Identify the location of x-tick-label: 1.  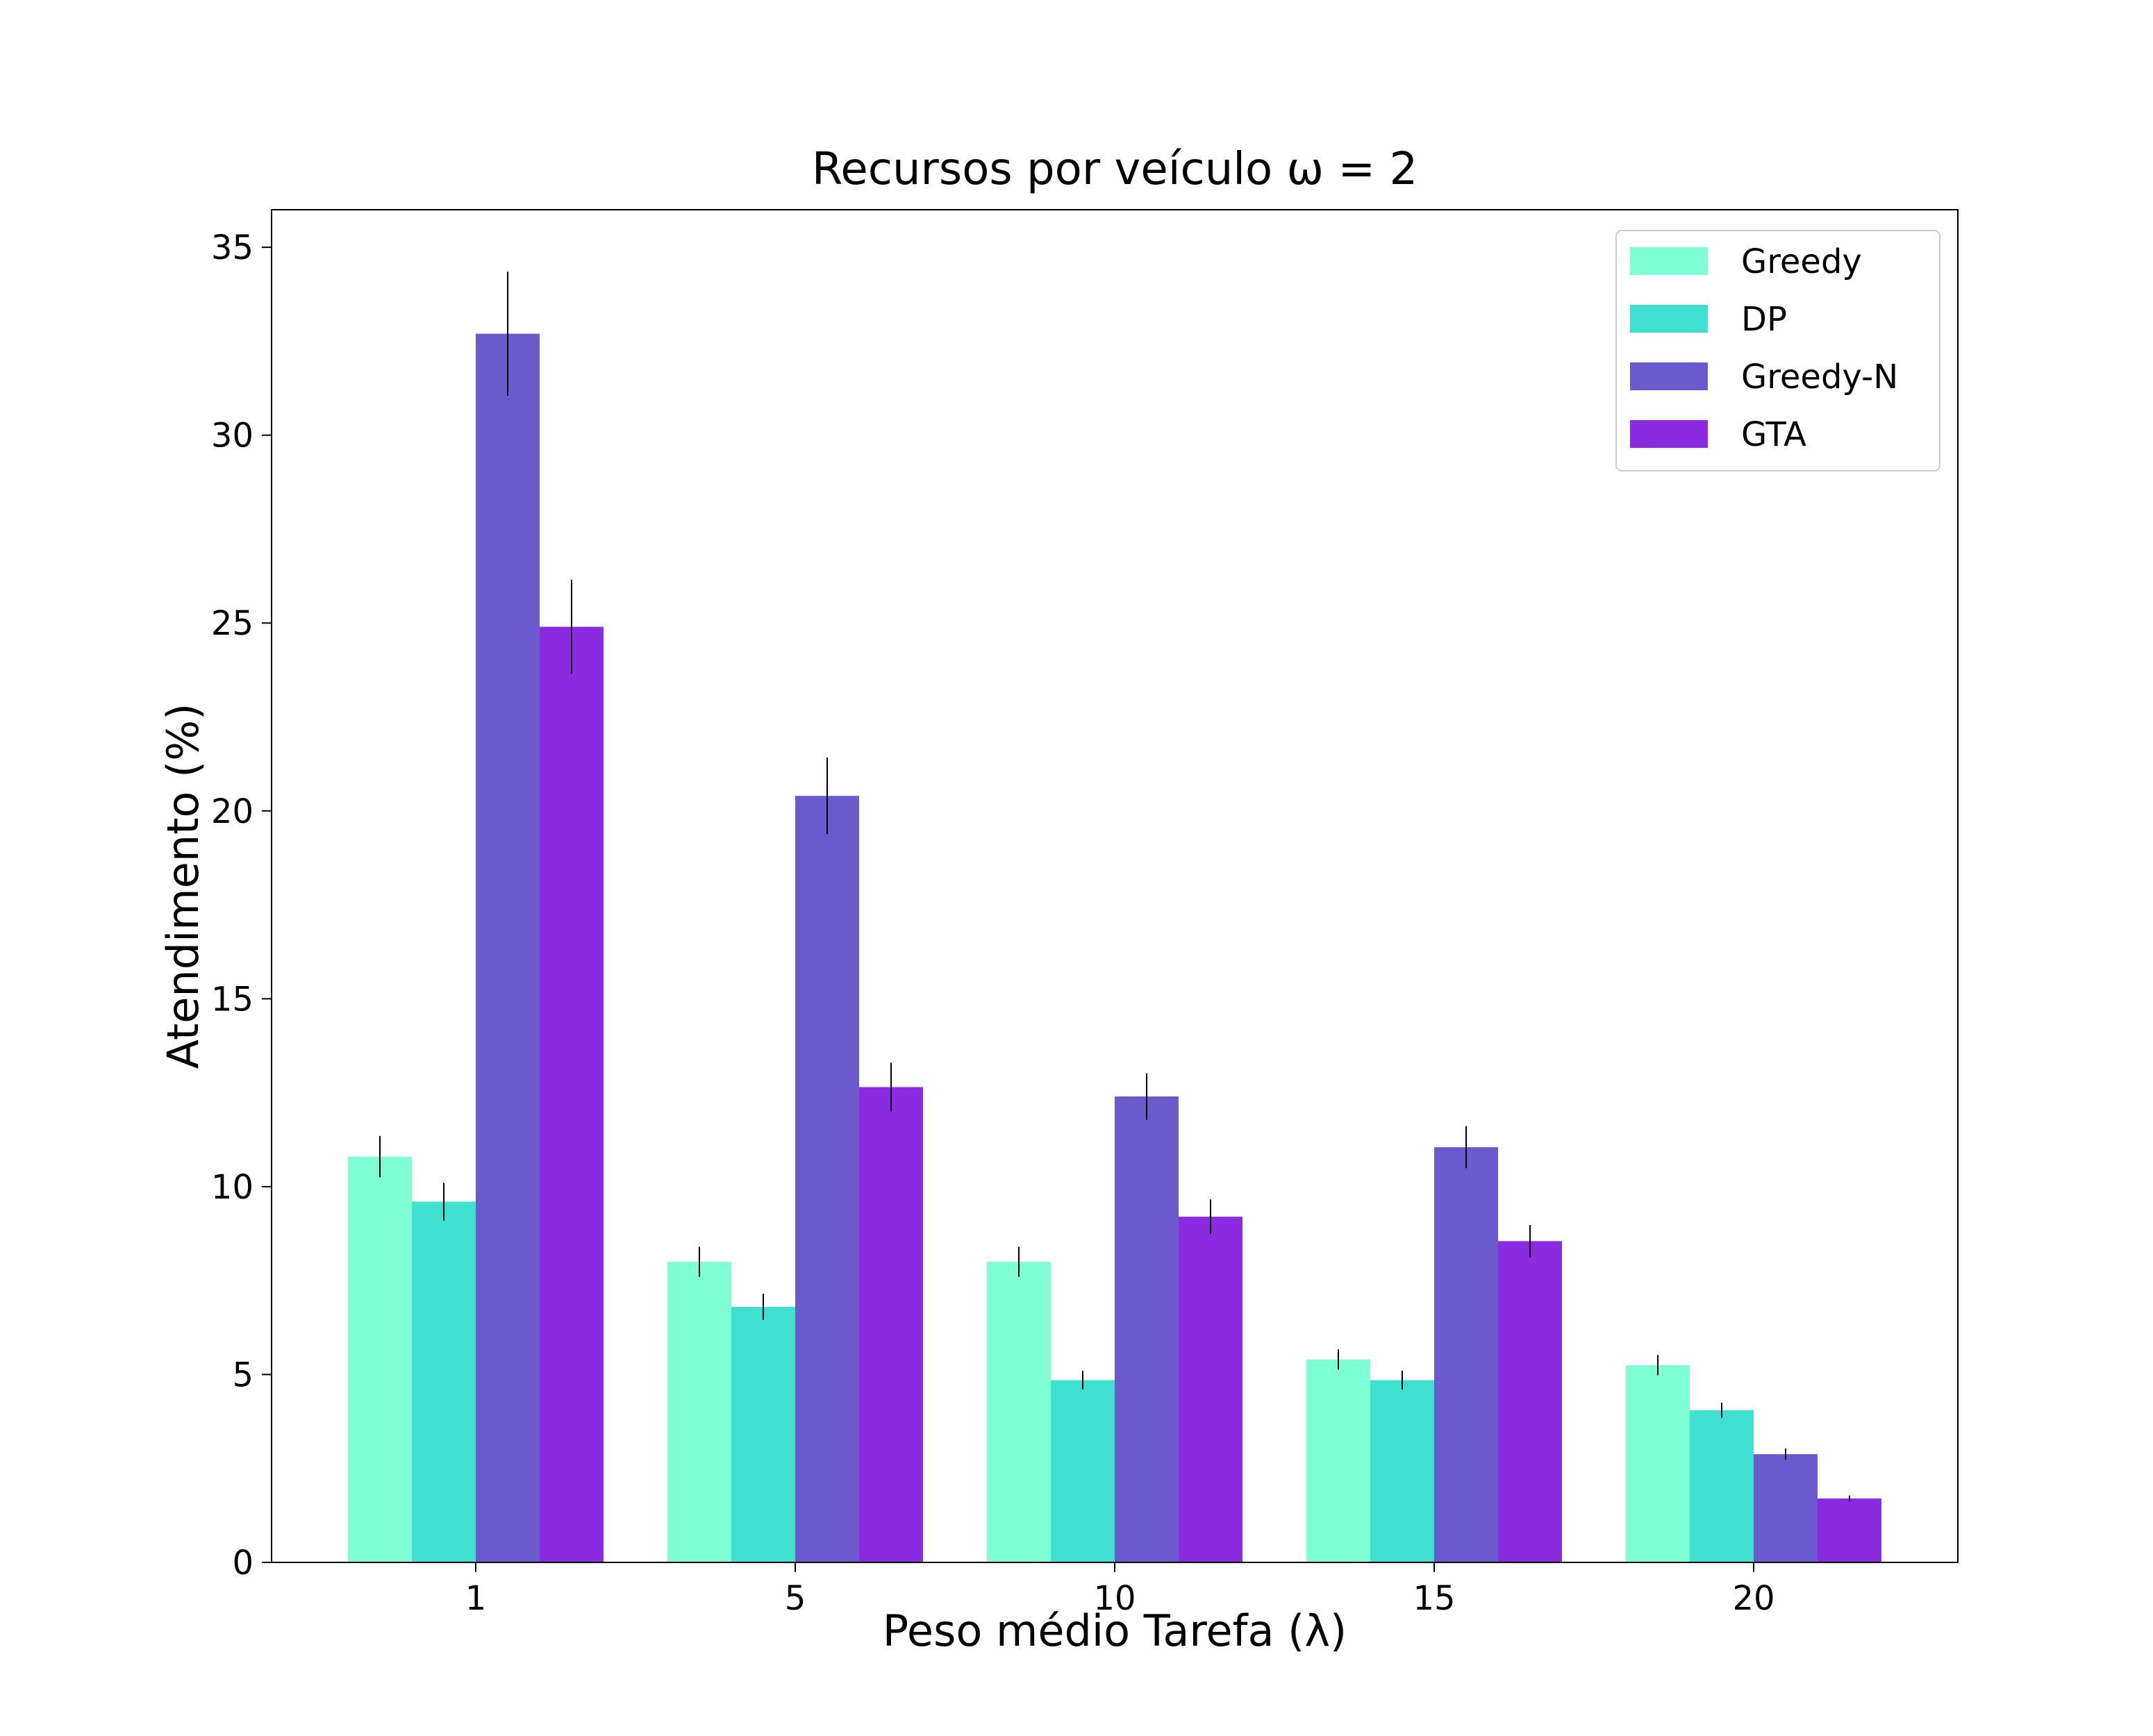
(476, 1598).